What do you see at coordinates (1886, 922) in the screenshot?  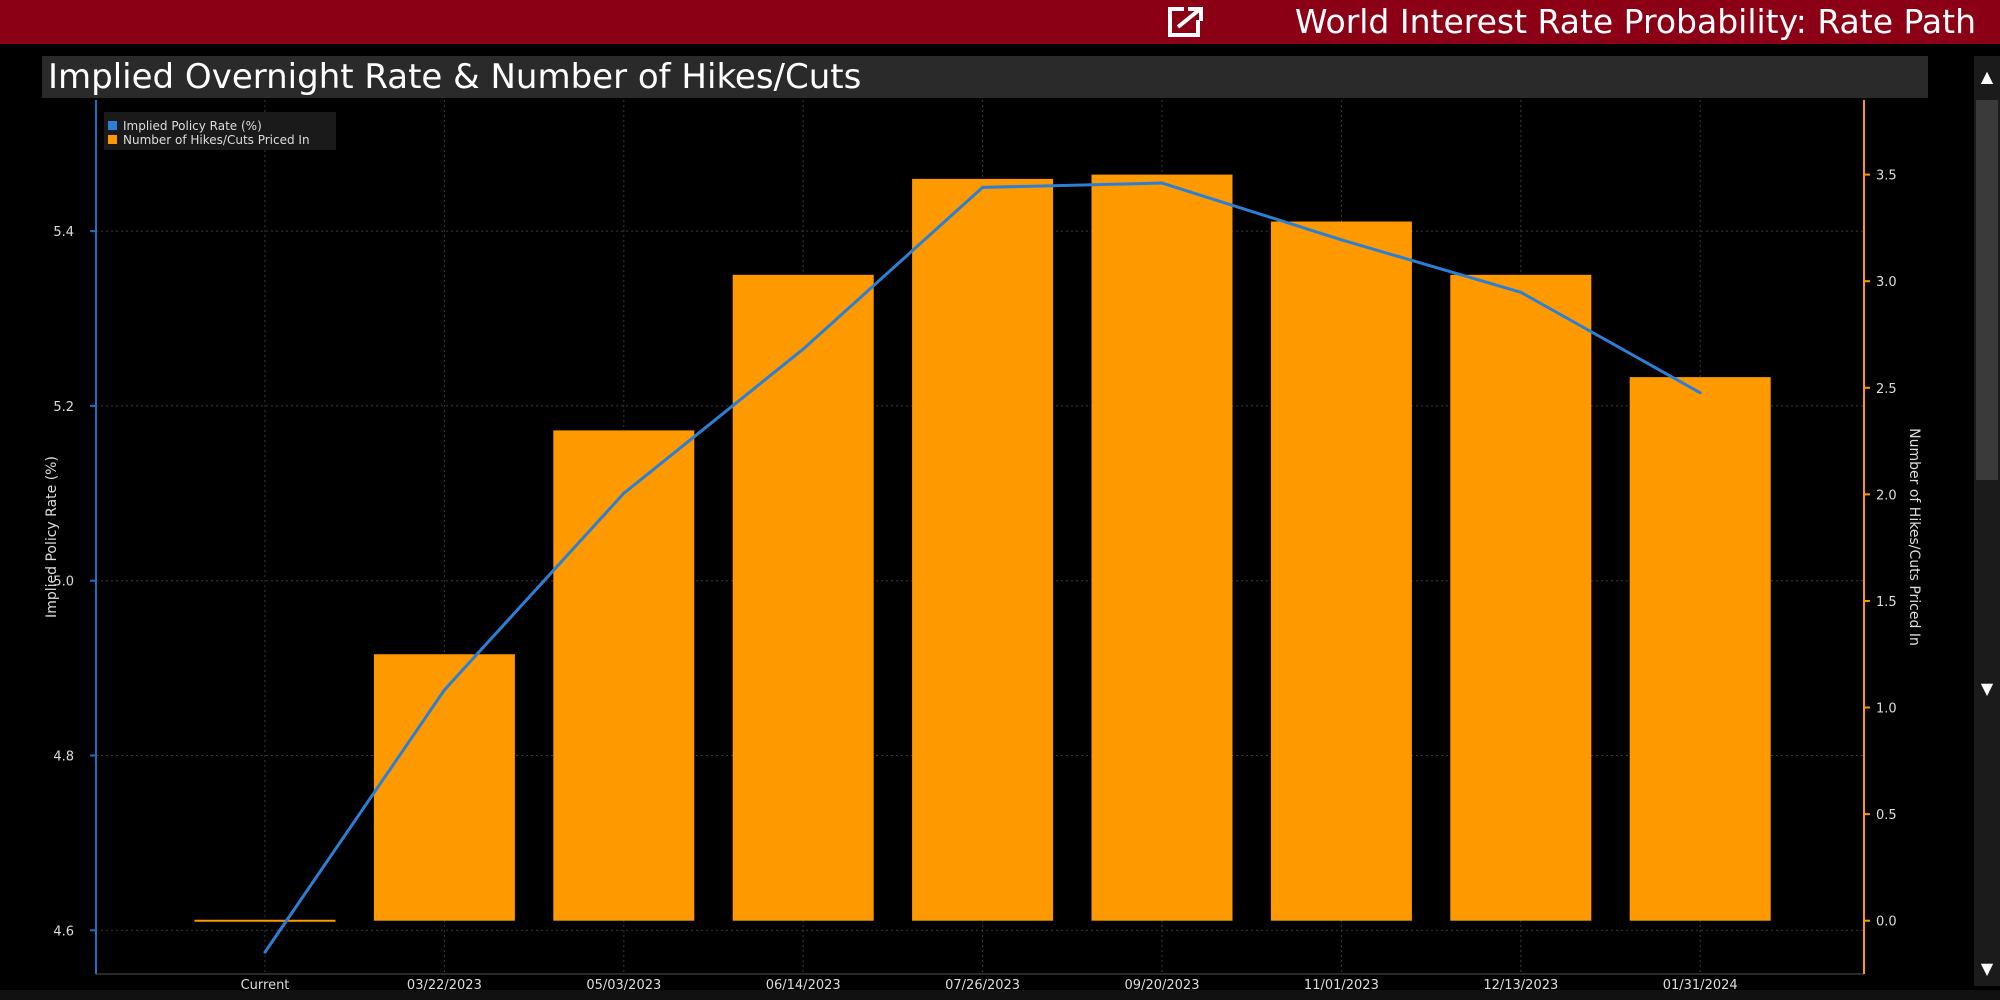 I see `y2-tick-label: 0.0` at bounding box center [1886, 922].